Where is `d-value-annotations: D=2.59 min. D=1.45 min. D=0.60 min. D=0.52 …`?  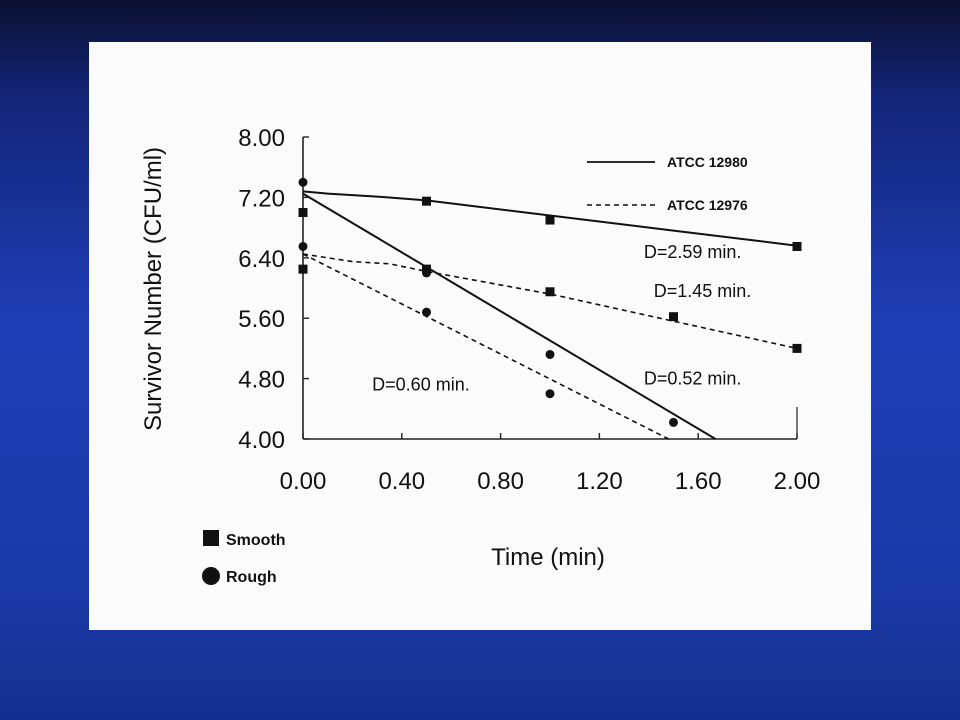
d-value-annotations: D=2.59 min. D=1.45 min. D=0.60 min. D=0.52 … is located at coordinates (561, 318).